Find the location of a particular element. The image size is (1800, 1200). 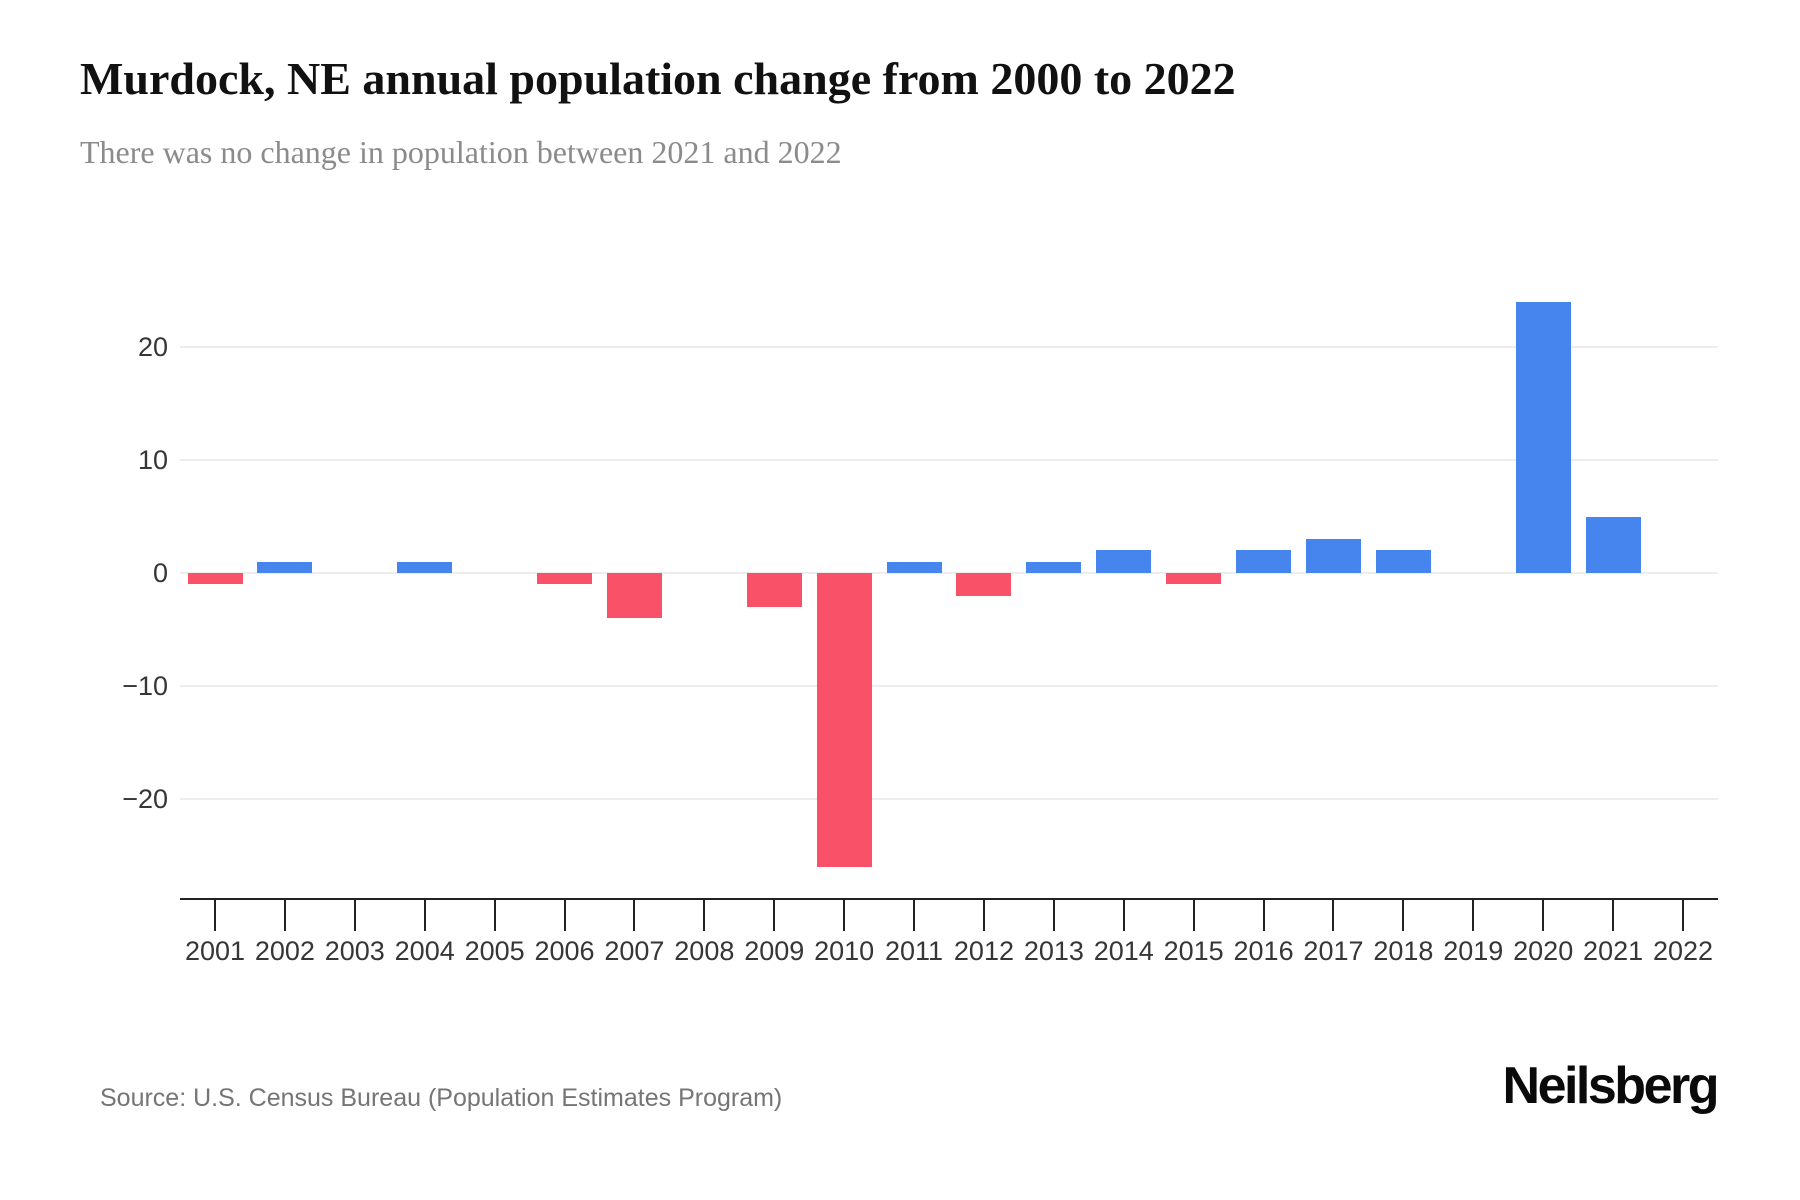

gridline--10 is located at coordinates (949, 686).